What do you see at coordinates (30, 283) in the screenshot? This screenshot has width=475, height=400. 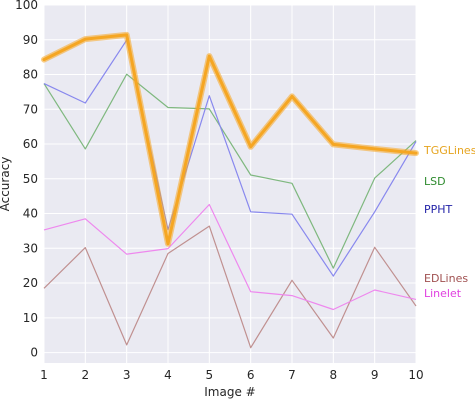 I see `y-tick-label: 20` at bounding box center [30, 283].